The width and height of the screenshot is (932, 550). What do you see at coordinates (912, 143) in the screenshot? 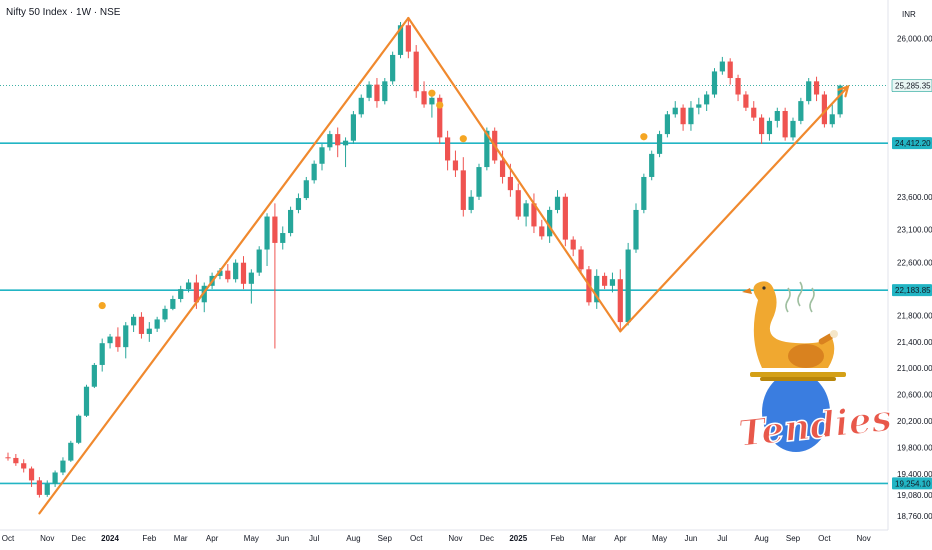
I see `level-price-tag: 24,412.20` at bounding box center [912, 143].